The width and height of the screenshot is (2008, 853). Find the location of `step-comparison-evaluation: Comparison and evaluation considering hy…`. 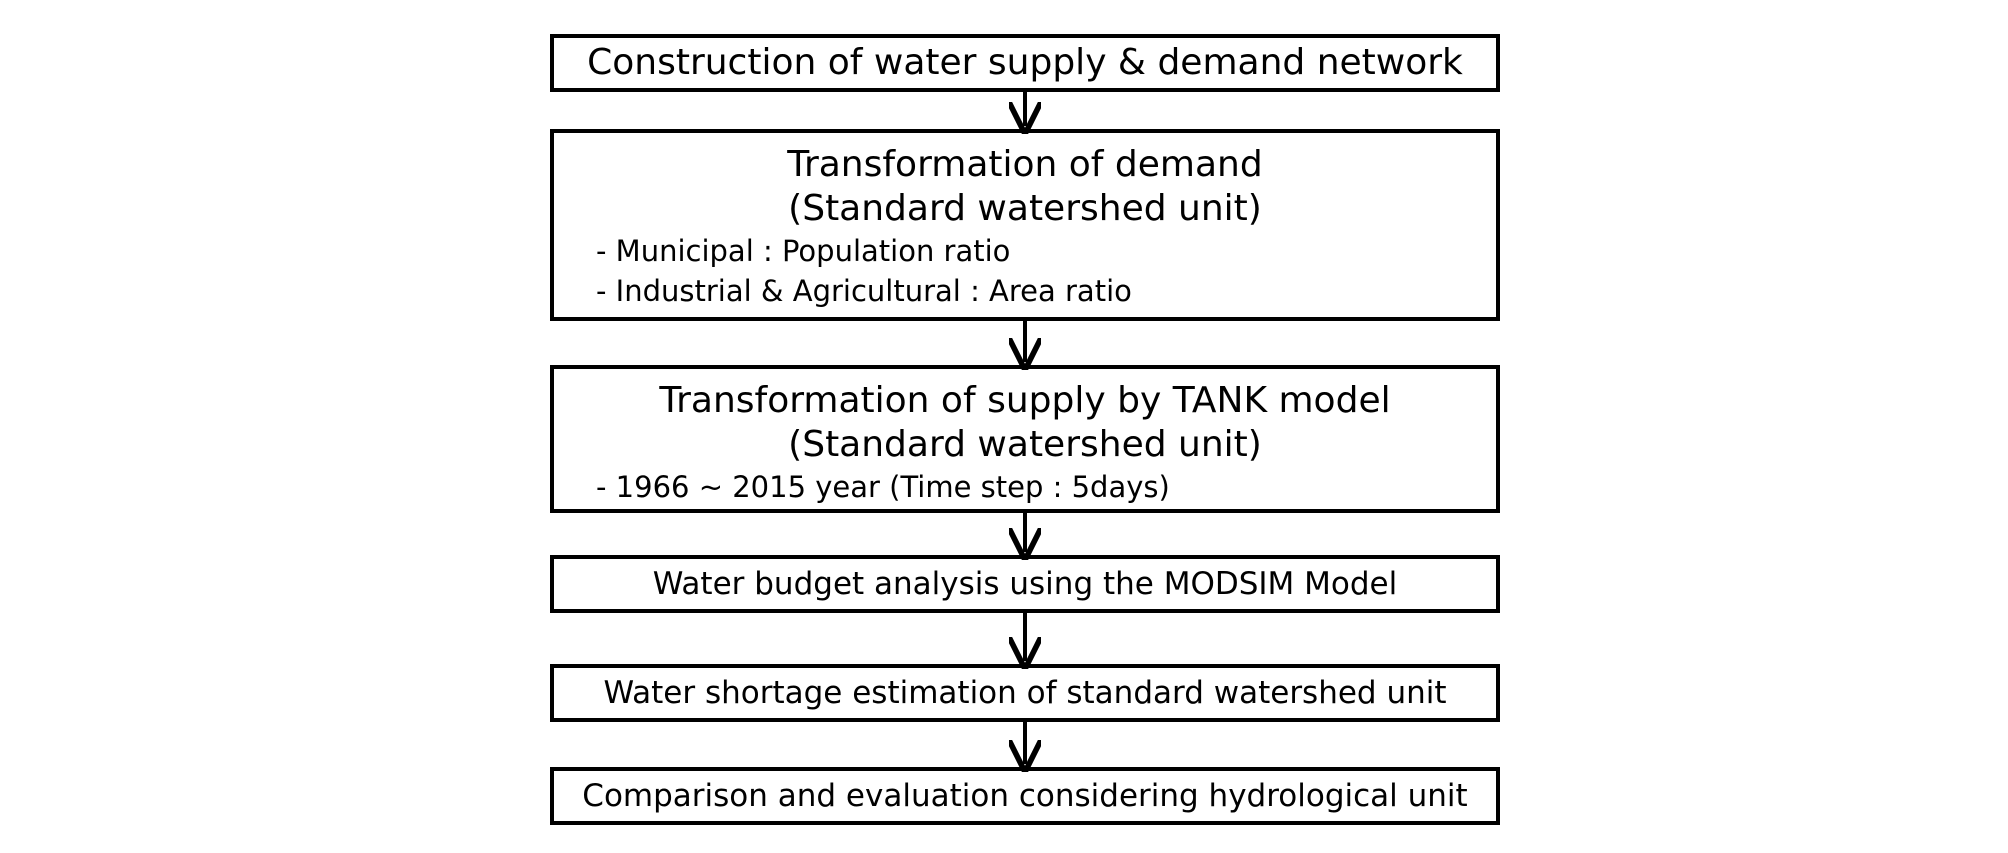

step-comparison-evaluation: Comparison and evaluation considering hy… is located at coordinates (1025, 796).